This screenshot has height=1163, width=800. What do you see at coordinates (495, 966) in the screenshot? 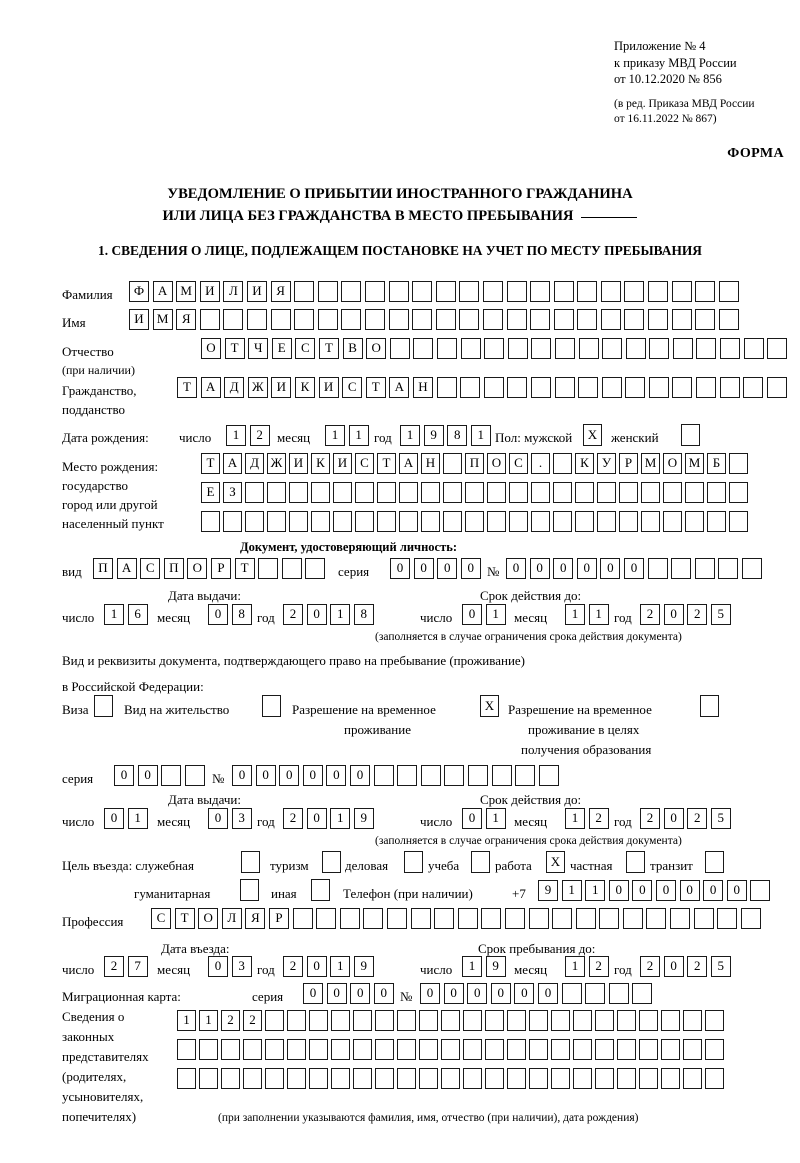
I see `char-cell: 9` at bounding box center [495, 966].